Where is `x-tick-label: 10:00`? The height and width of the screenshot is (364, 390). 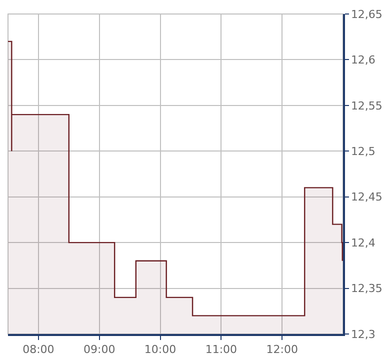
x-tick-label: 10:00 is located at coordinates (160, 349).